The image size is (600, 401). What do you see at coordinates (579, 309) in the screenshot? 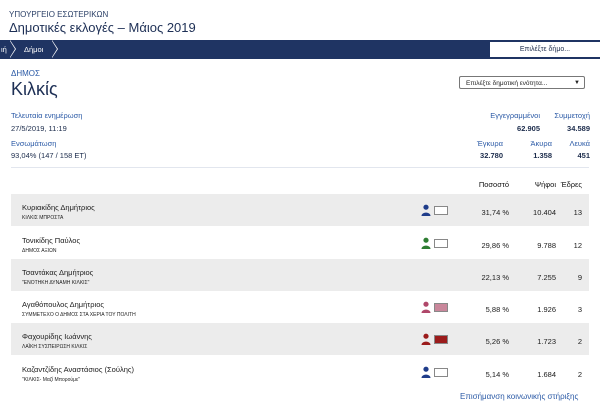
I see `seat-count: 3` at bounding box center [579, 309].